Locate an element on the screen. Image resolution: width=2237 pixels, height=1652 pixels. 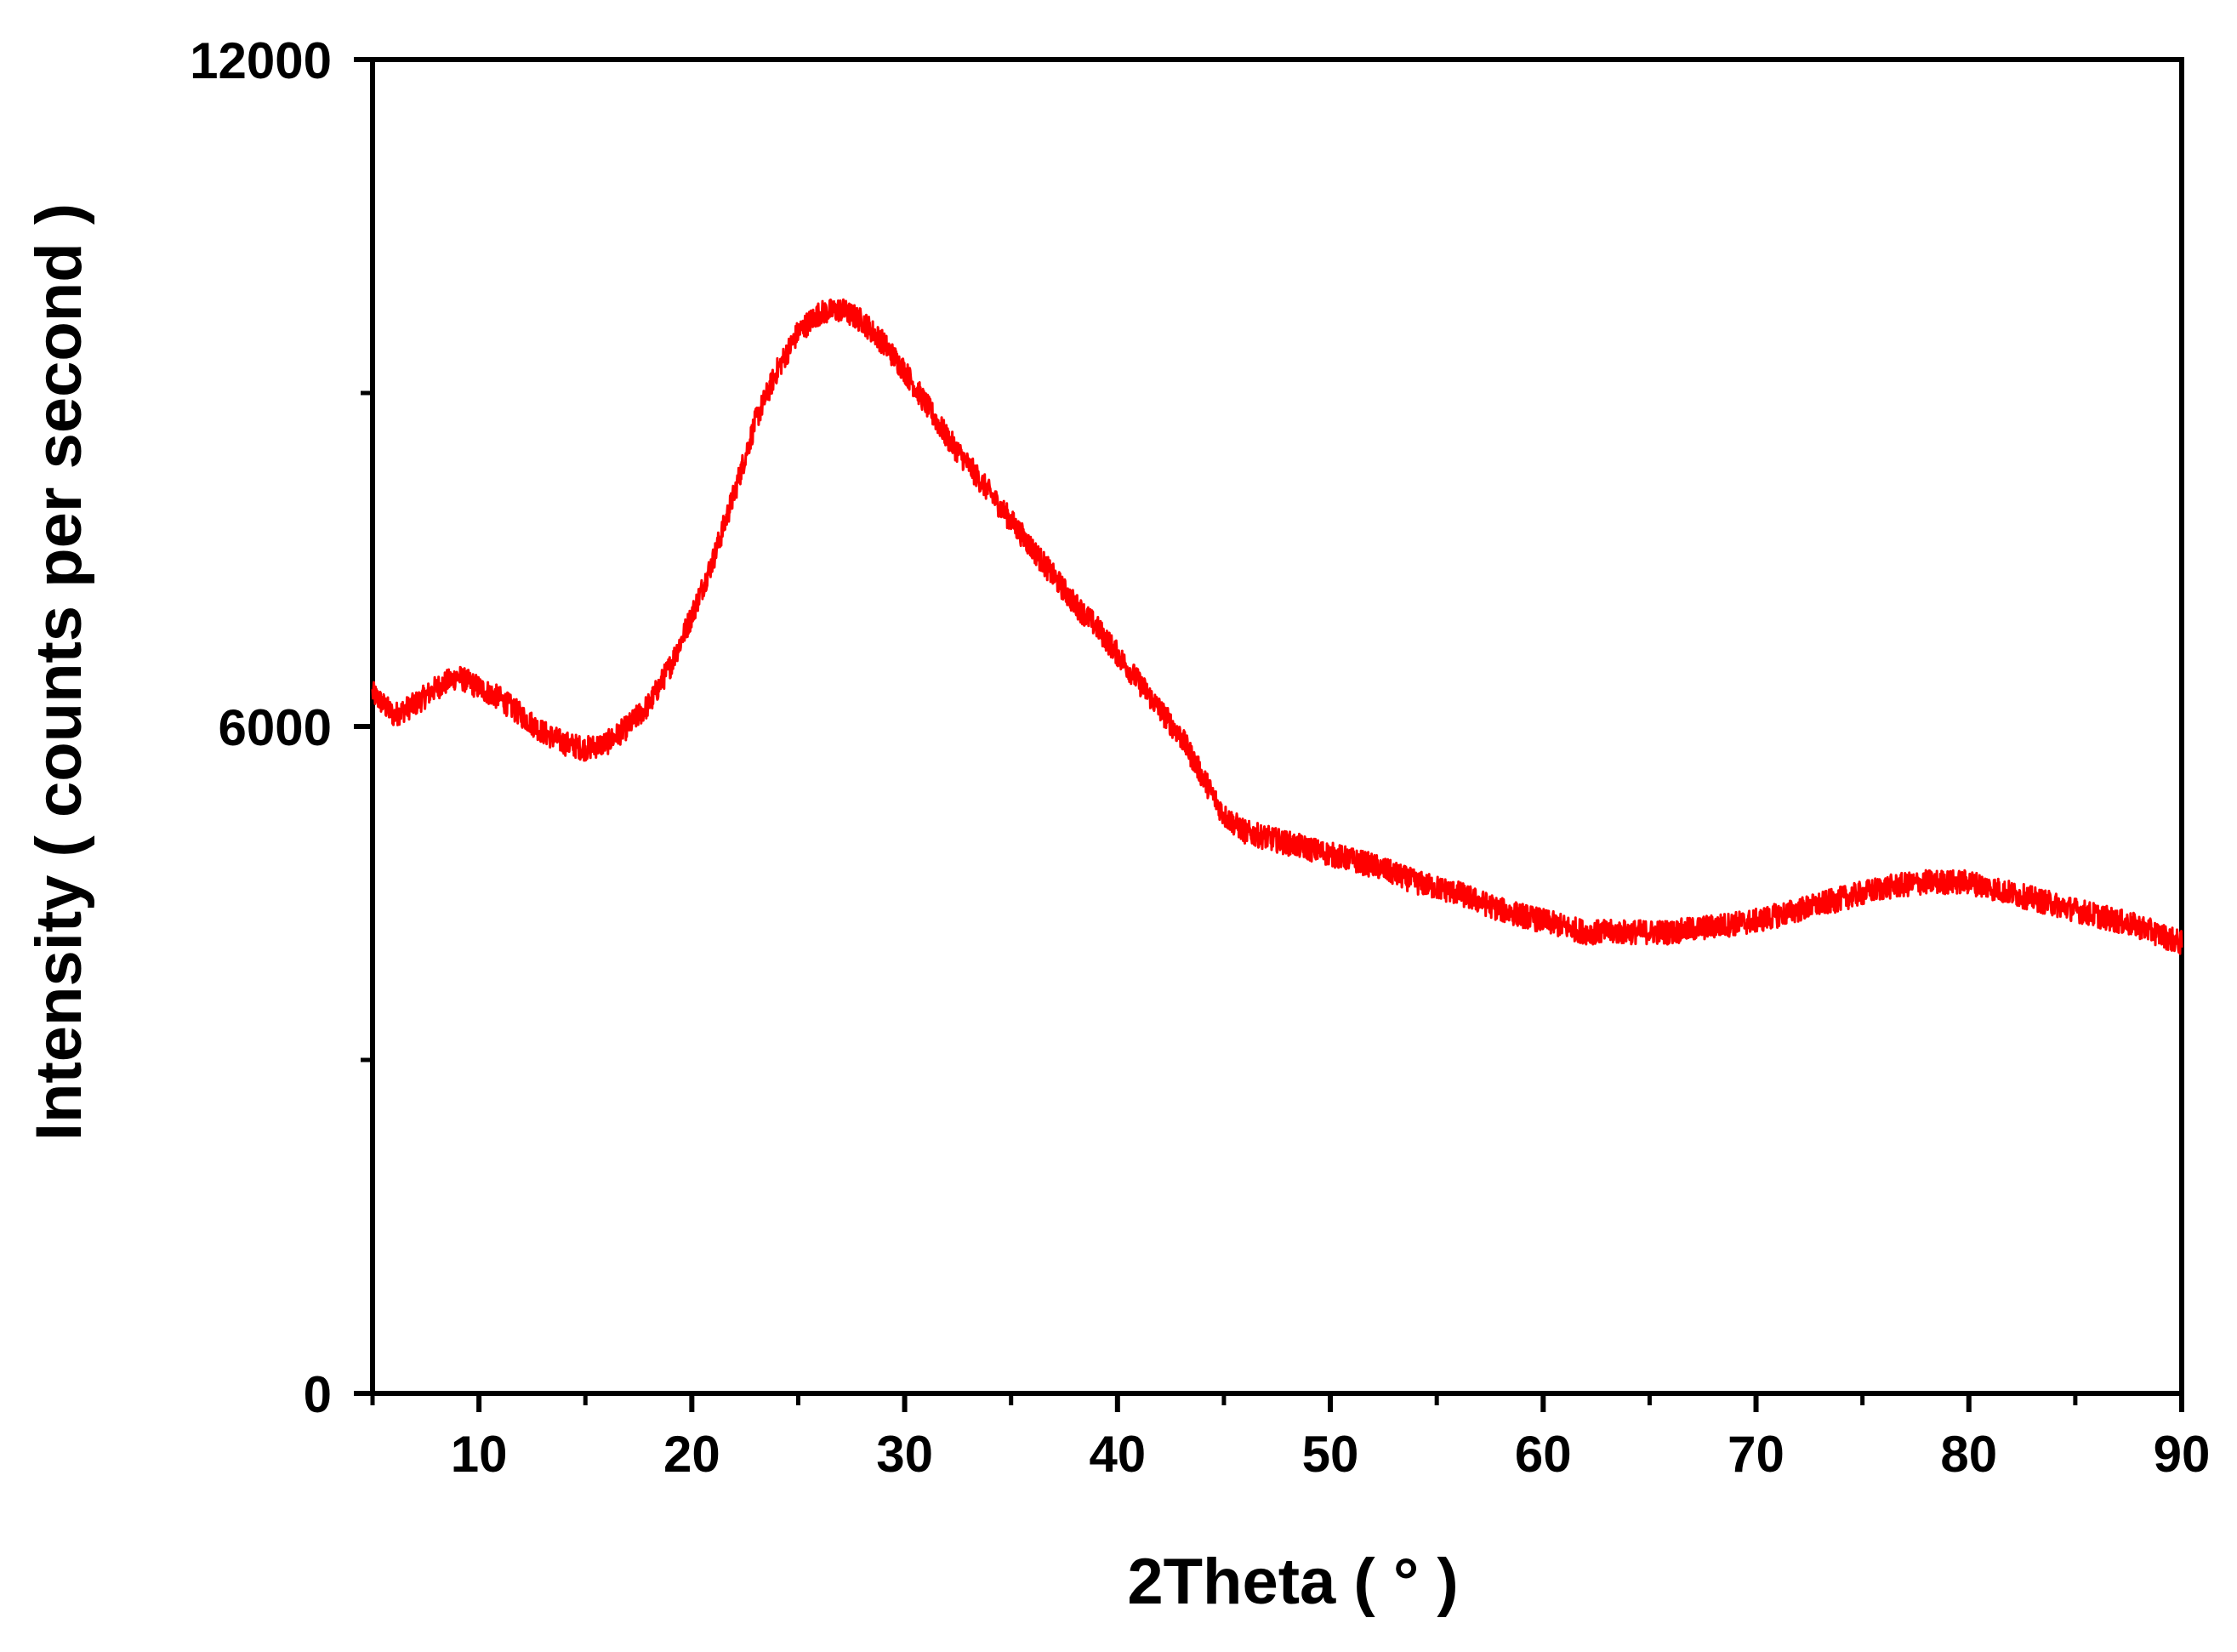
x-tick-label: 90 is located at coordinates (2183, 1454).